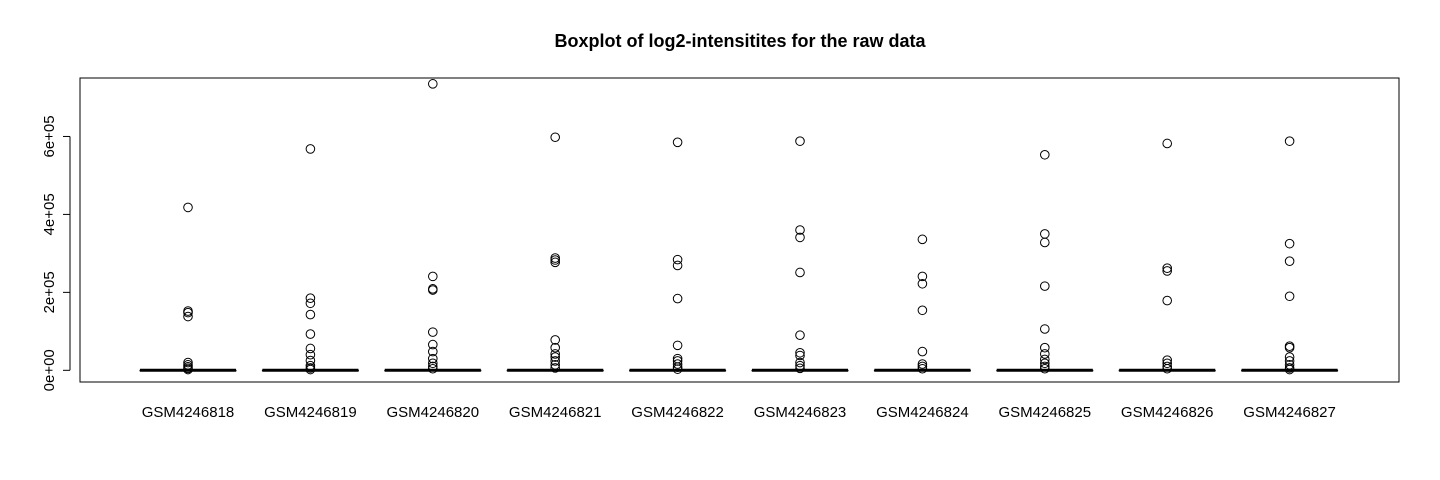 The width and height of the screenshot is (1440, 480). Describe the element at coordinates (800, 412) in the screenshot. I see `x-tick-label: GSM4246823` at that location.